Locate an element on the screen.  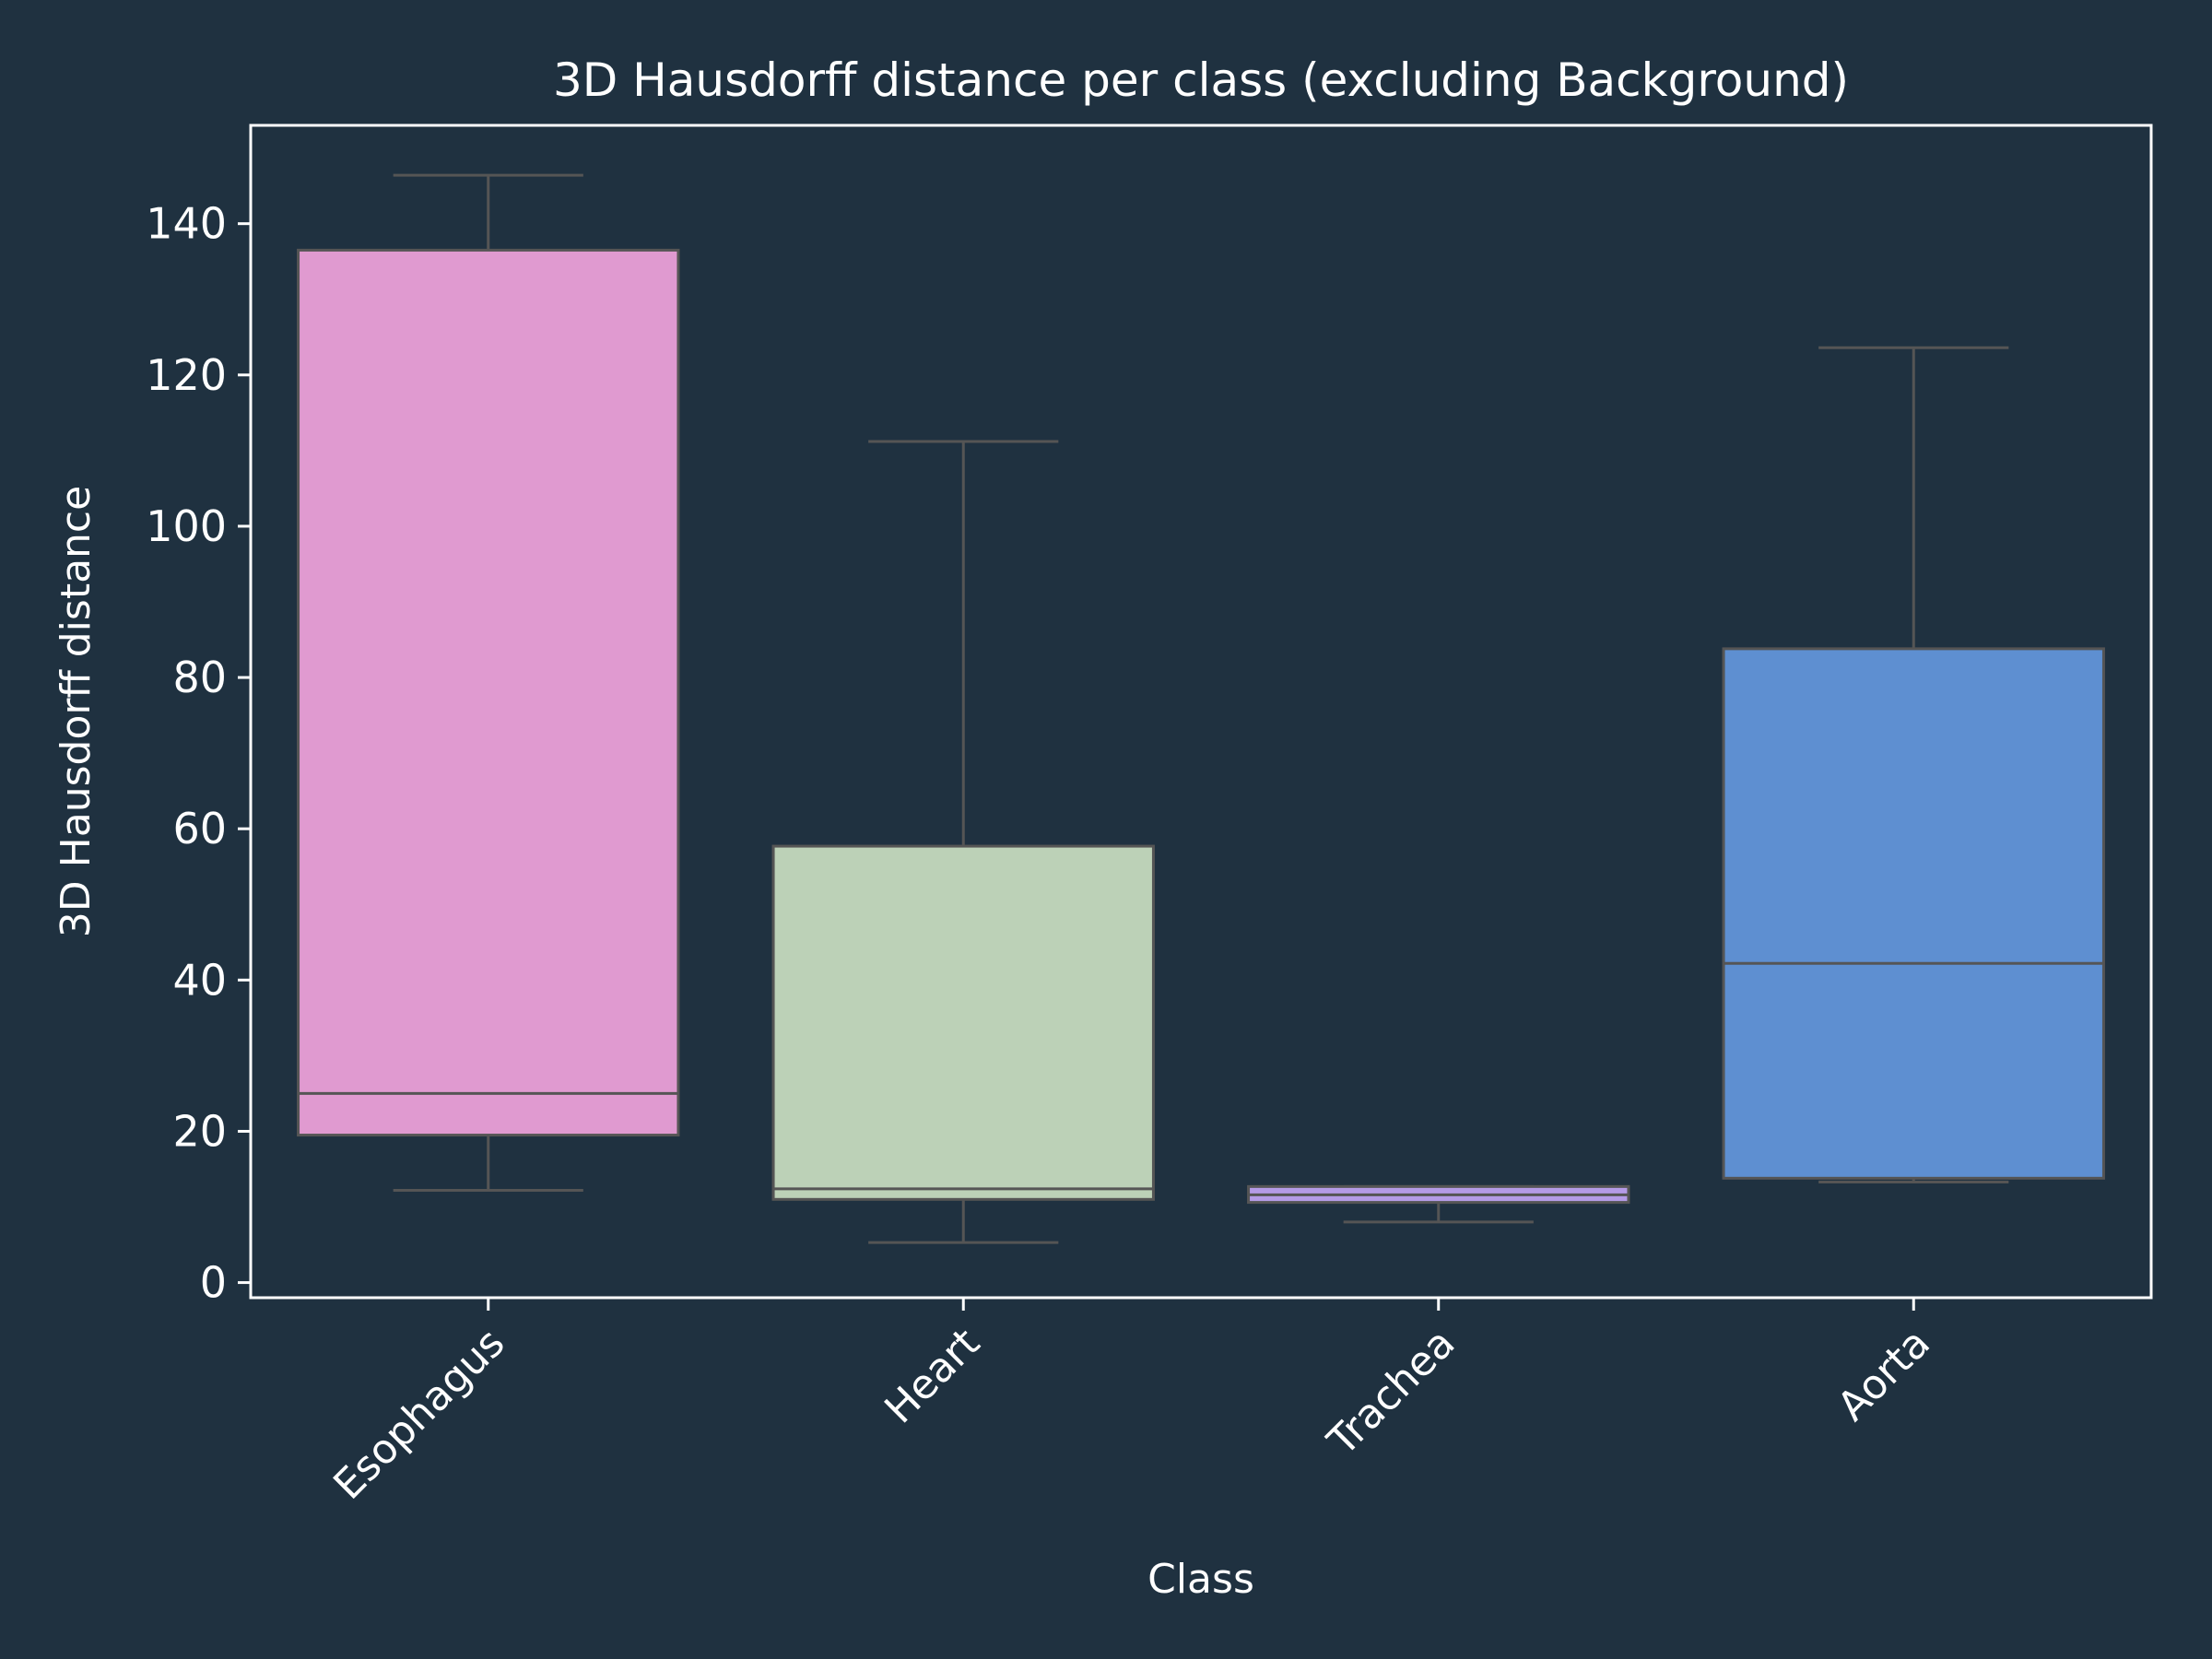
y-tick-label-140: 140 is located at coordinates (186, 224).